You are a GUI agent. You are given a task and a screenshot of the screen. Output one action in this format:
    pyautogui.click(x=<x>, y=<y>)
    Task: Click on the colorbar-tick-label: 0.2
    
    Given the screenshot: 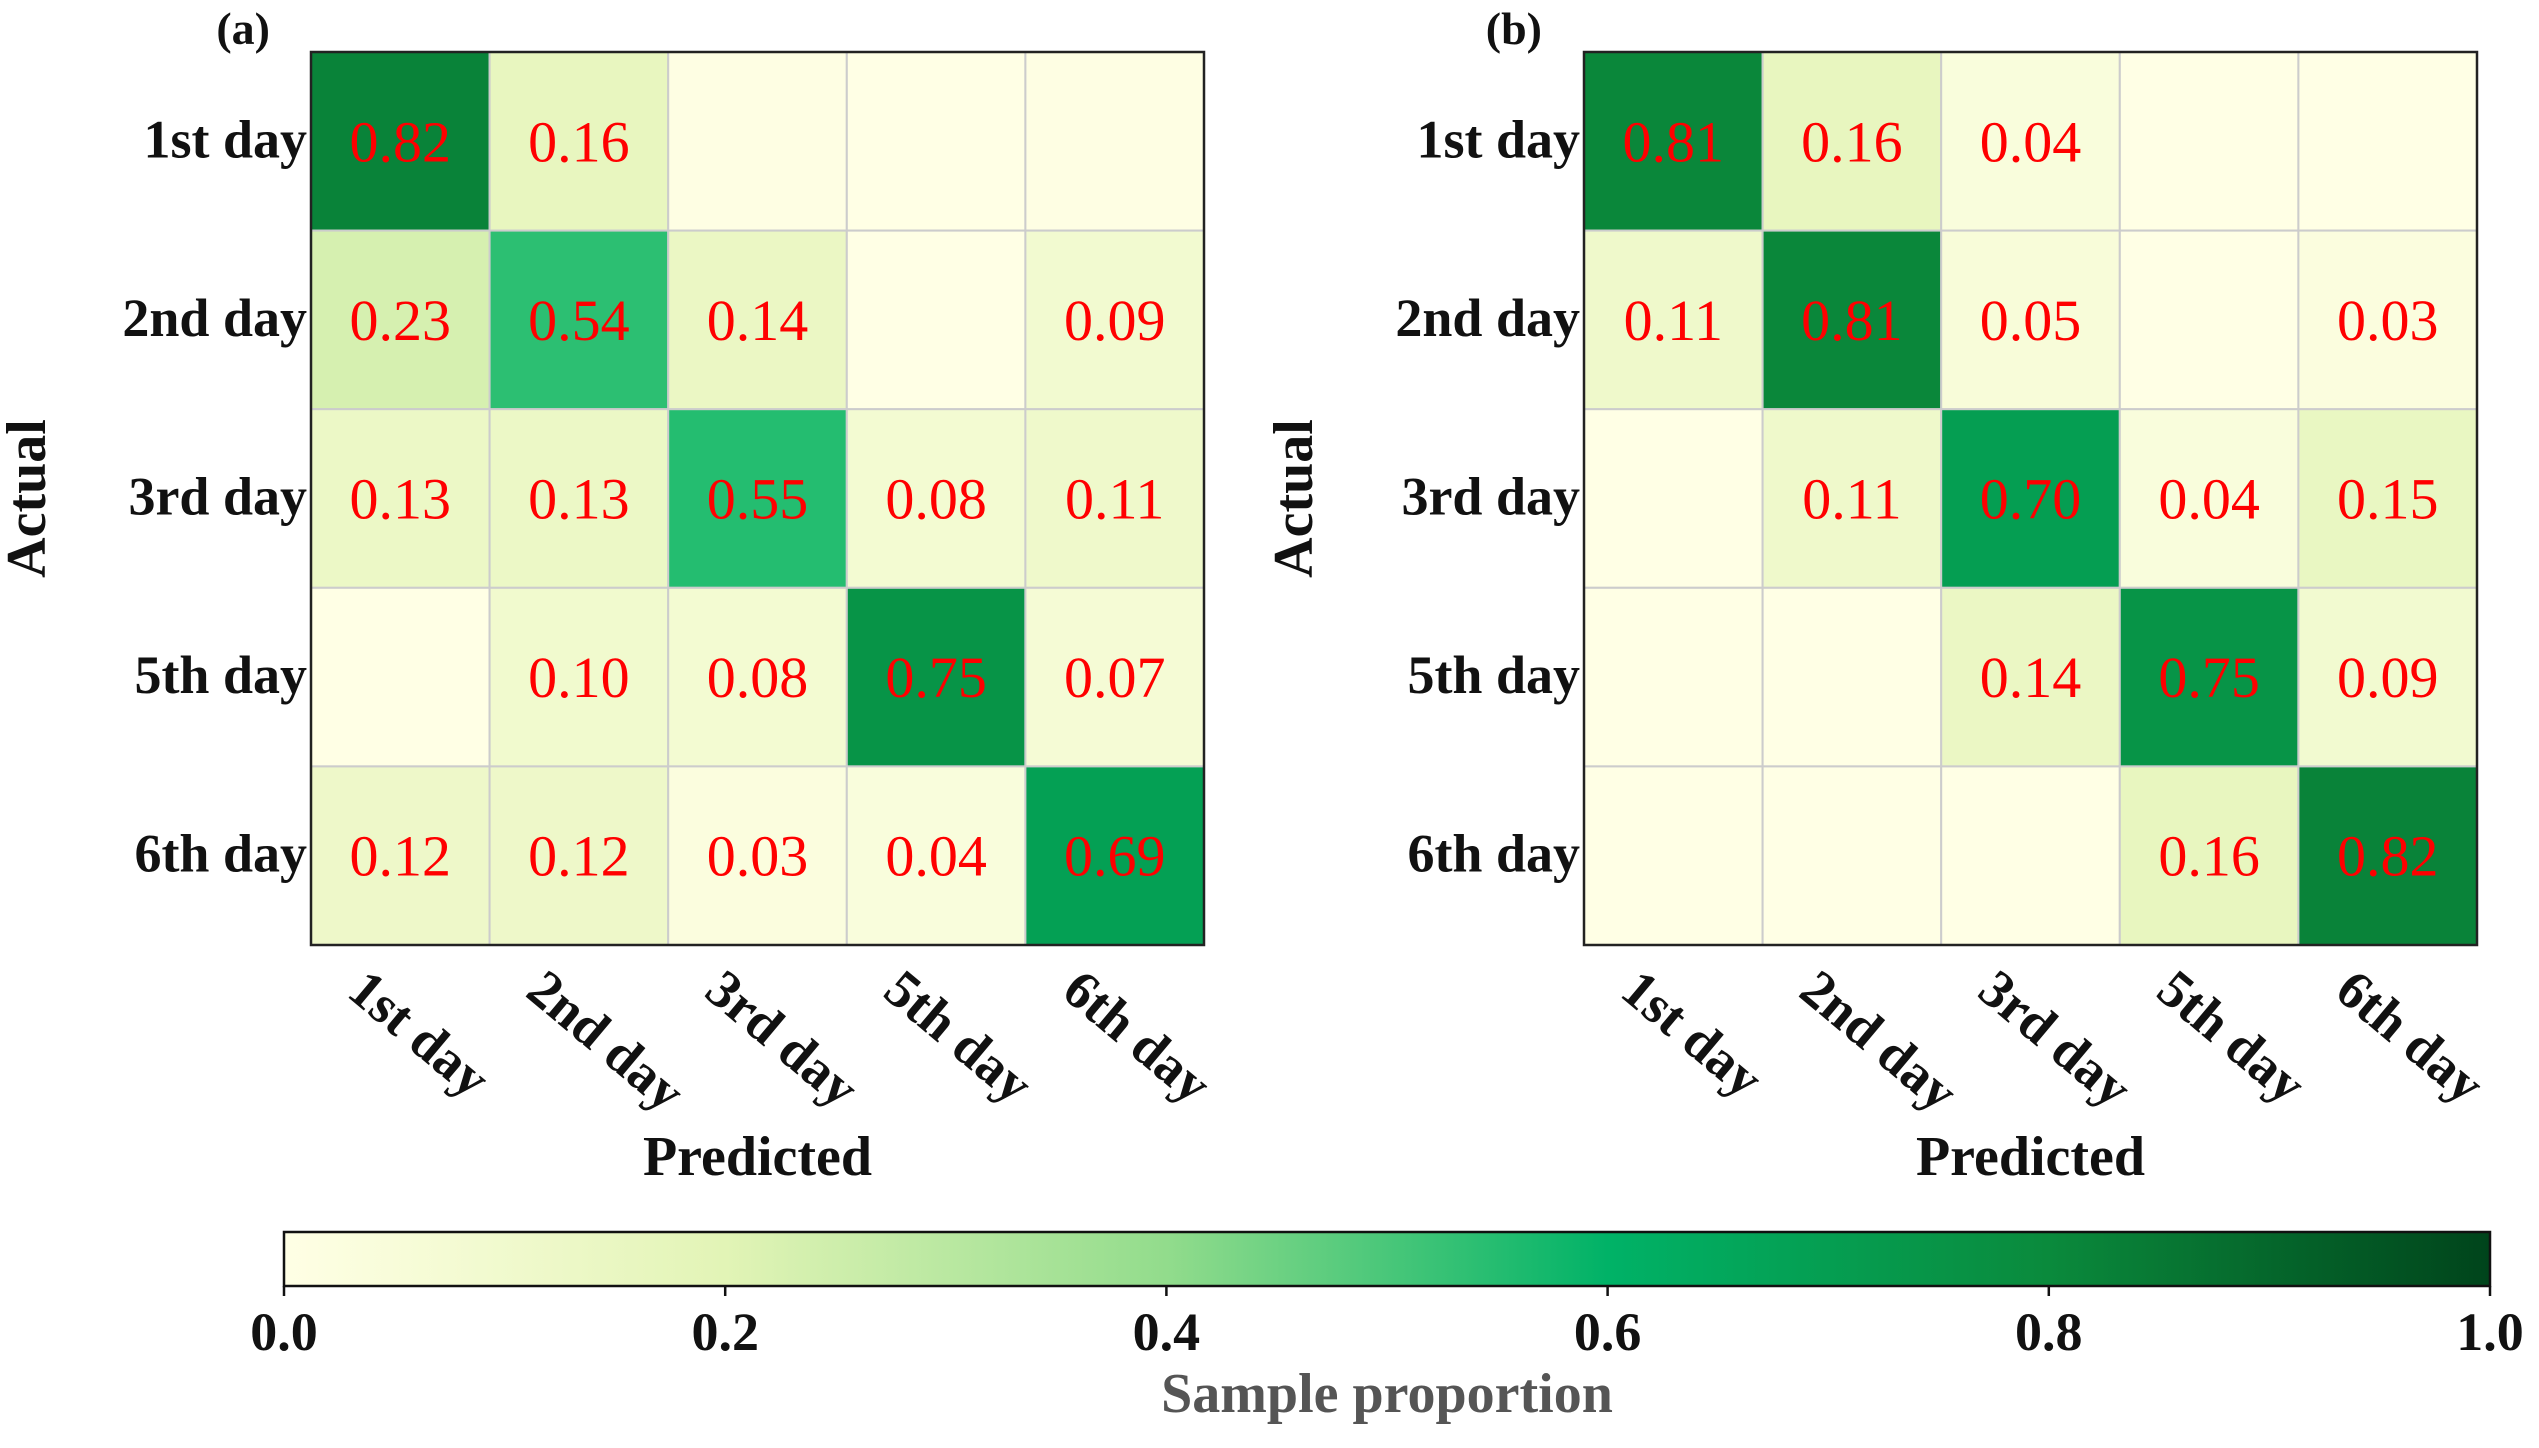 What is the action you would take?
    pyautogui.click(x=725, y=1332)
    